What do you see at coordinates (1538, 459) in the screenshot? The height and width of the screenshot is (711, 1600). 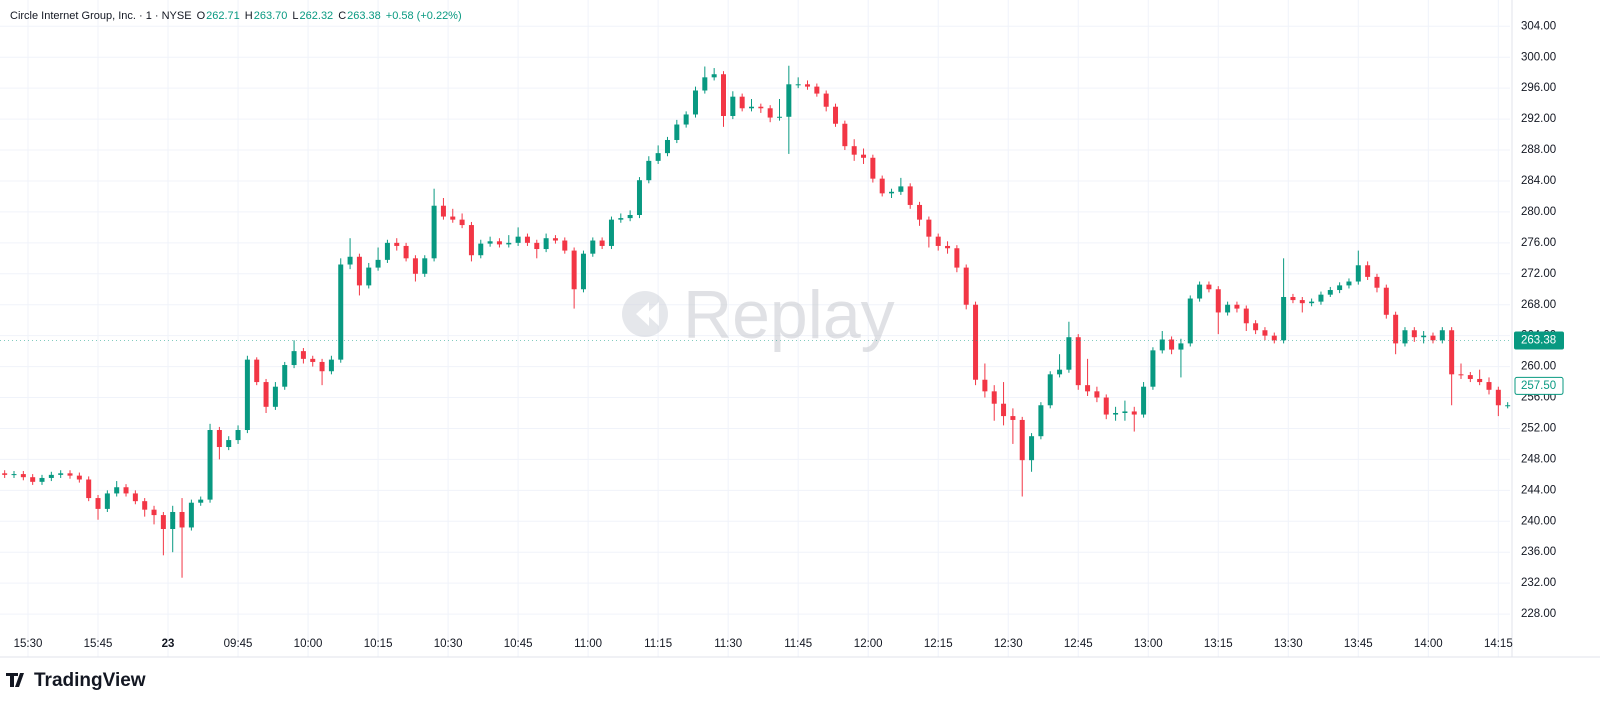 I see `y-tick-label: 248.00` at bounding box center [1538, 459].